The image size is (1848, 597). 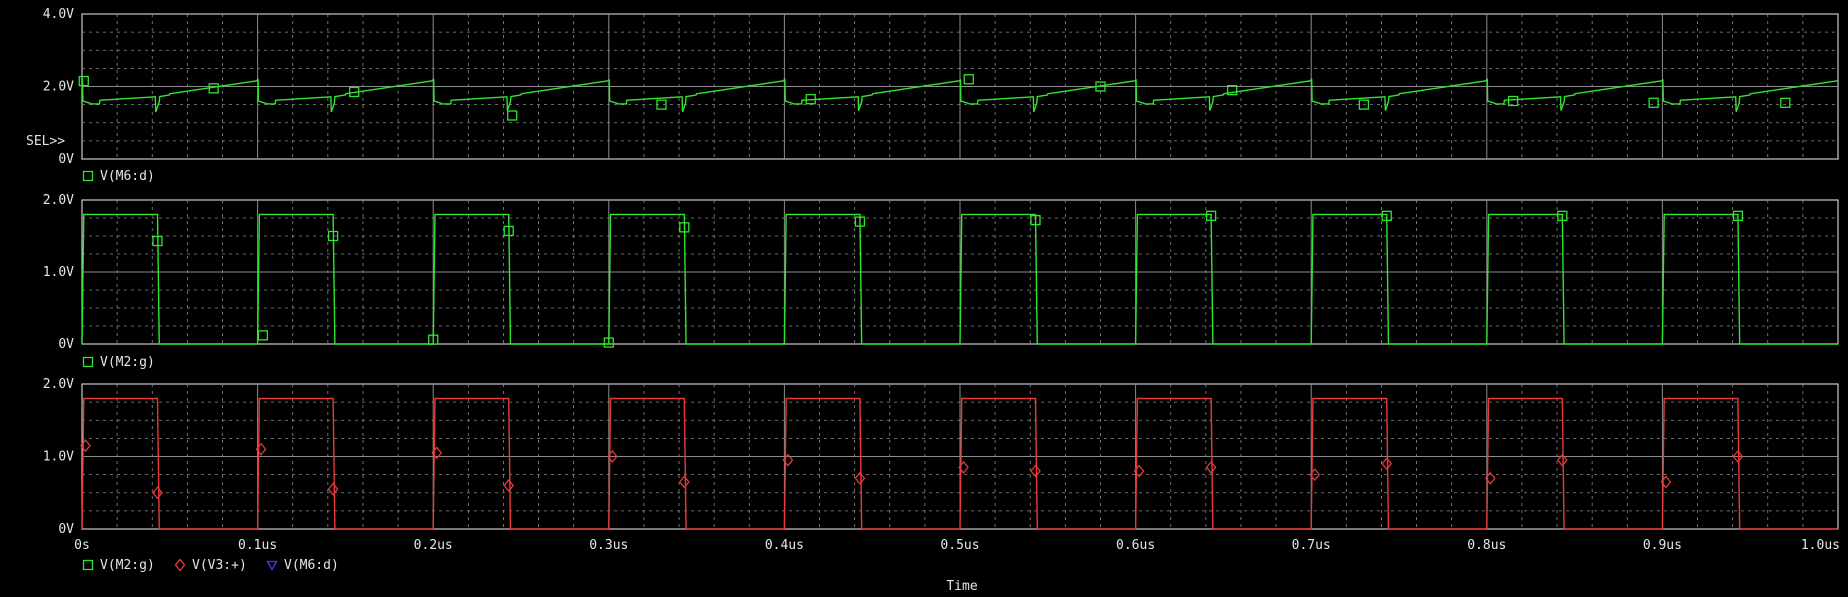 I want to click on plot-2-y-ticks: 2.0V 1.0V 0V, so click(x=58, y=272).